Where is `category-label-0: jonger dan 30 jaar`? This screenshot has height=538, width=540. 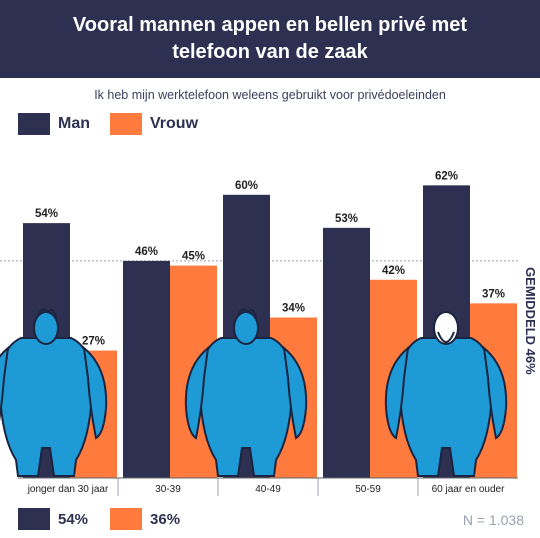 category-label-0: jonger dan 30 jaar is located at coordinates (68, 489).